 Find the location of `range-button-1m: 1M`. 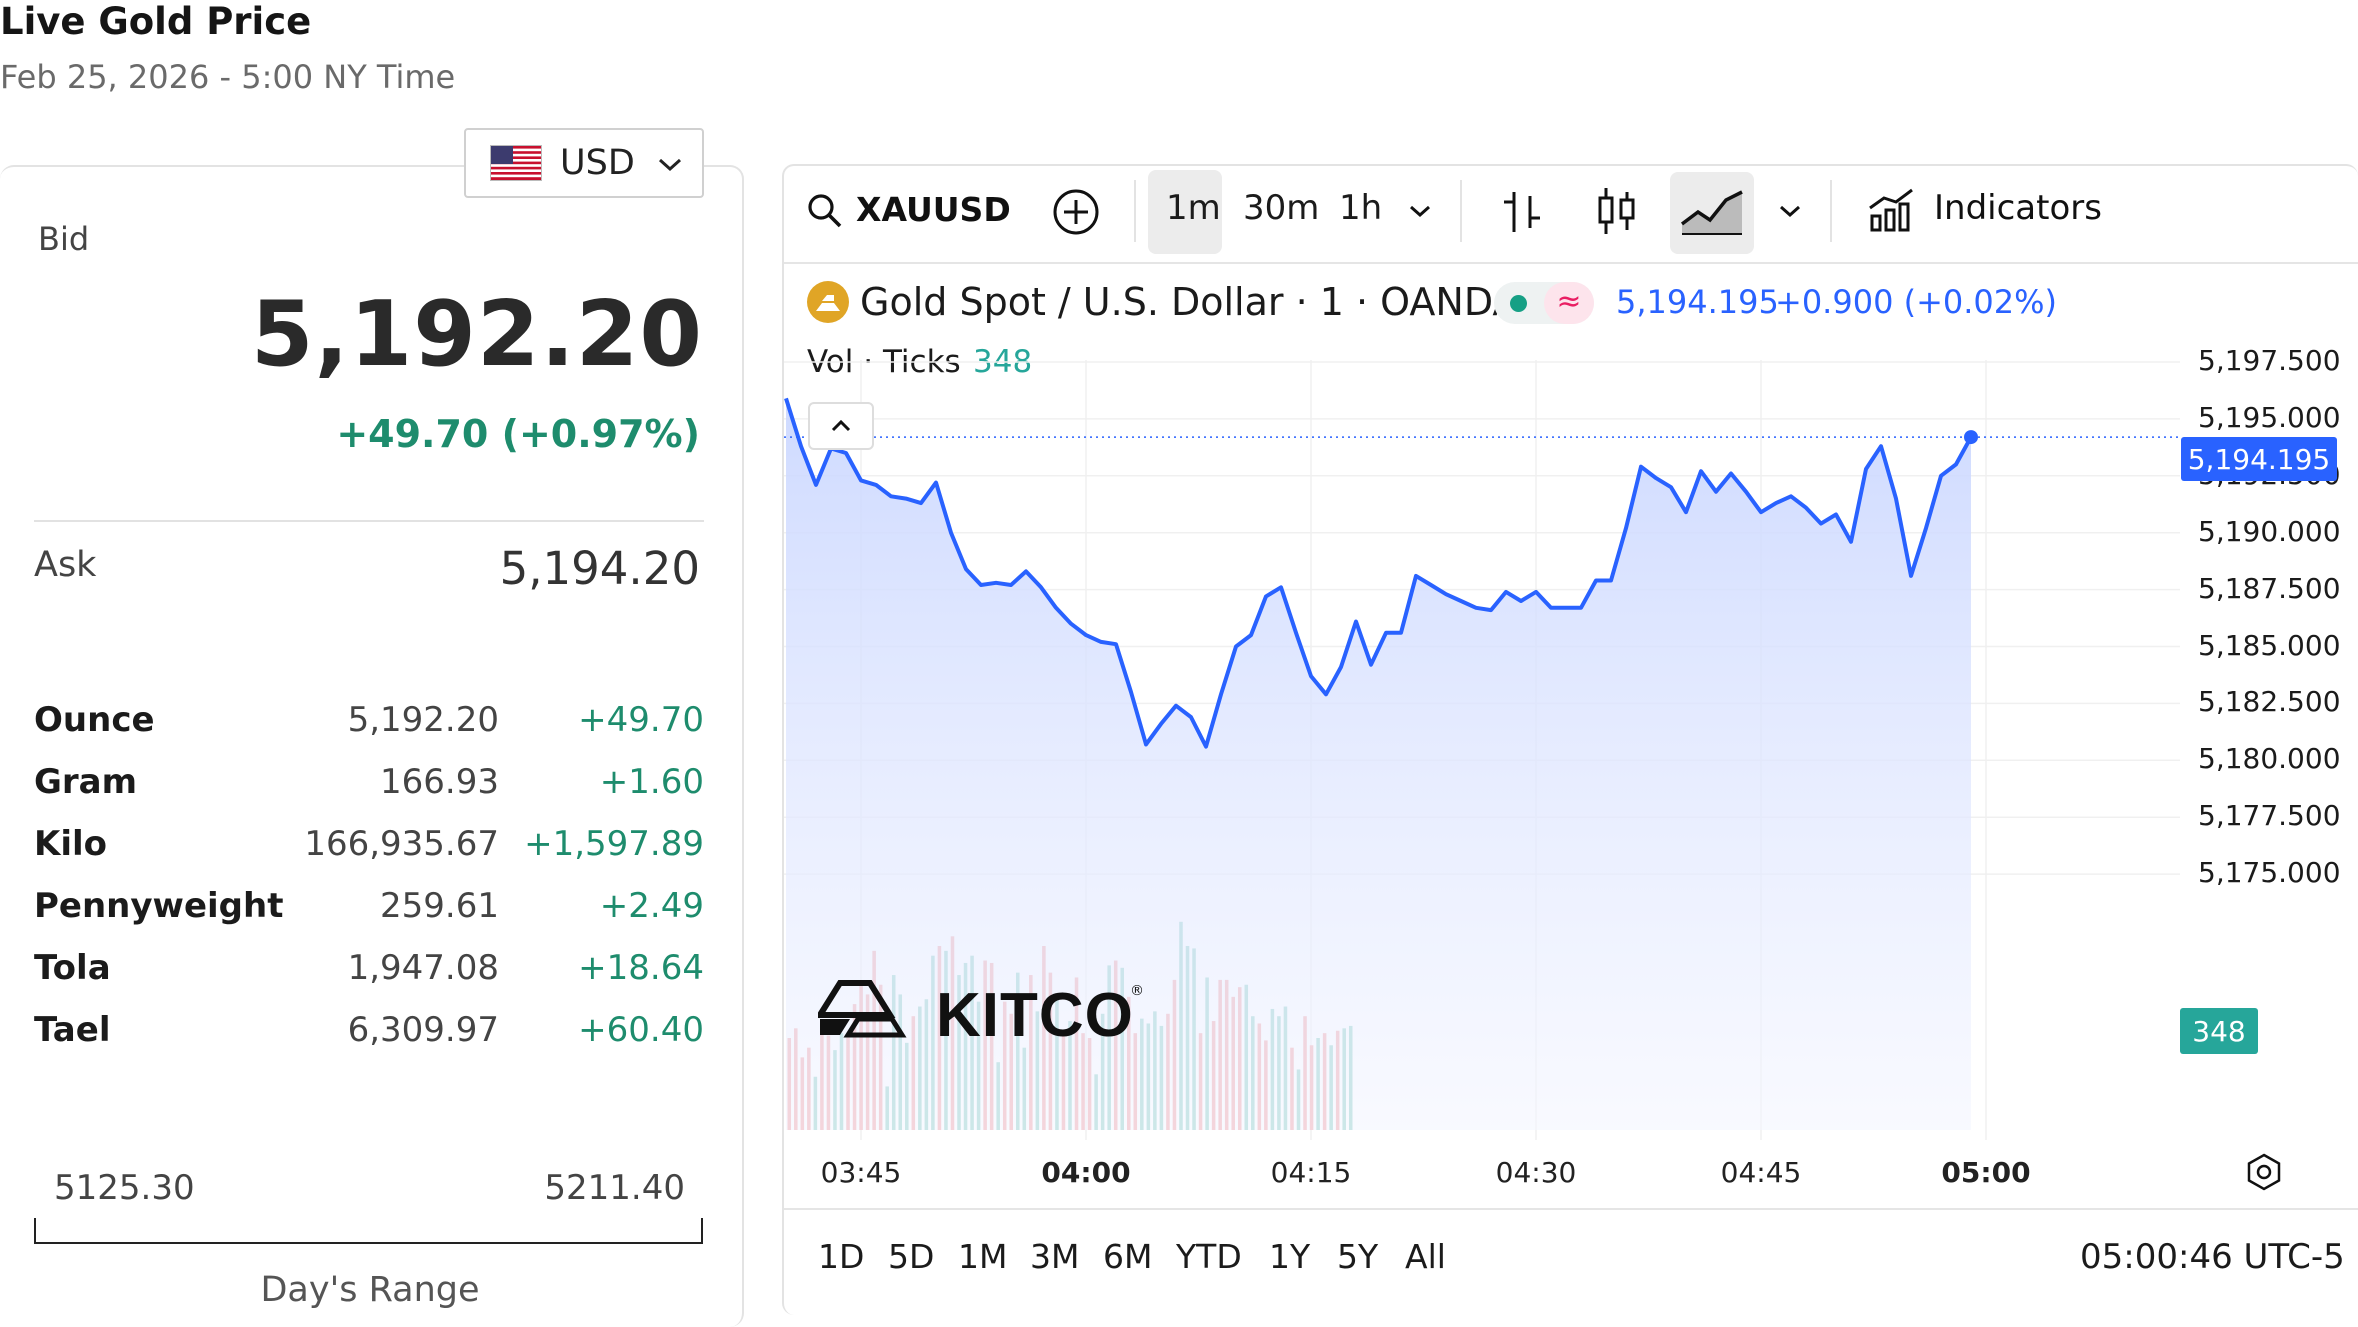

range-button-1m: 1M is located at coordinates (983, 1256).